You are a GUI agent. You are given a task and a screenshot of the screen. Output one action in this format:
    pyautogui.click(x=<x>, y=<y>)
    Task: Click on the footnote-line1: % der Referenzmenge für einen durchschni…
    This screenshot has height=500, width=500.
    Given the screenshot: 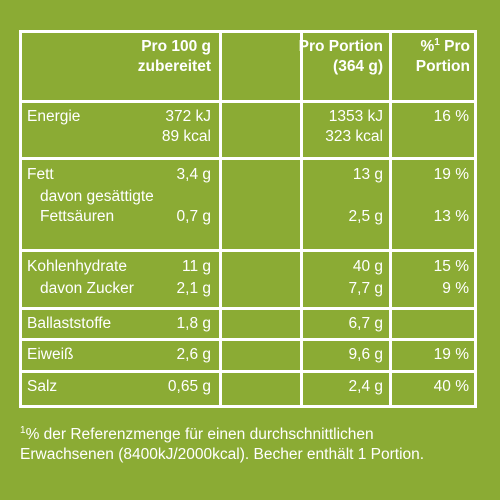 What is the action you would take?
    pyautogui.click(x=199, y=434)
    